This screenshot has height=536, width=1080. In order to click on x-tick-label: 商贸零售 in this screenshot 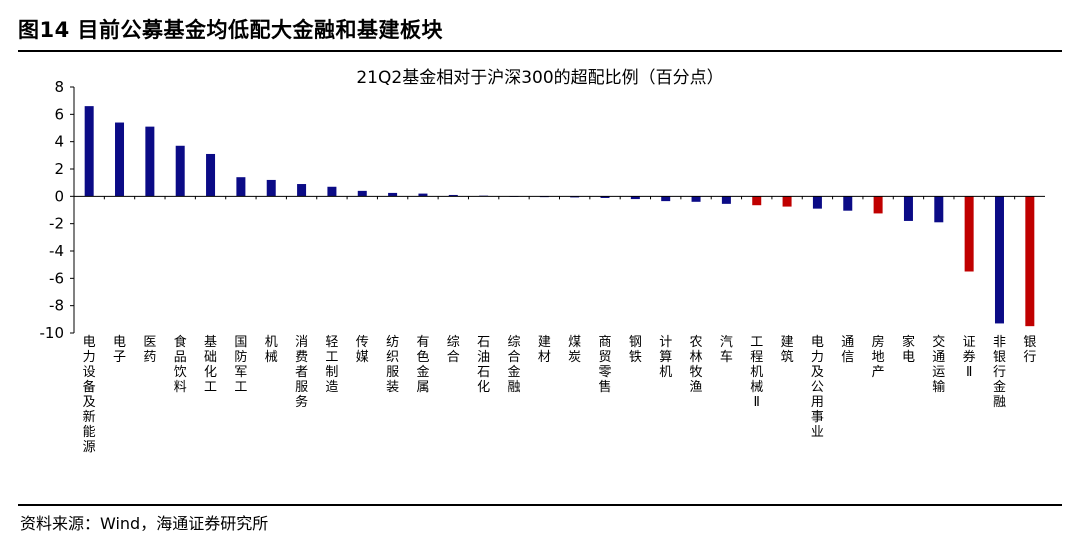, I will do `click(605, 365)`.